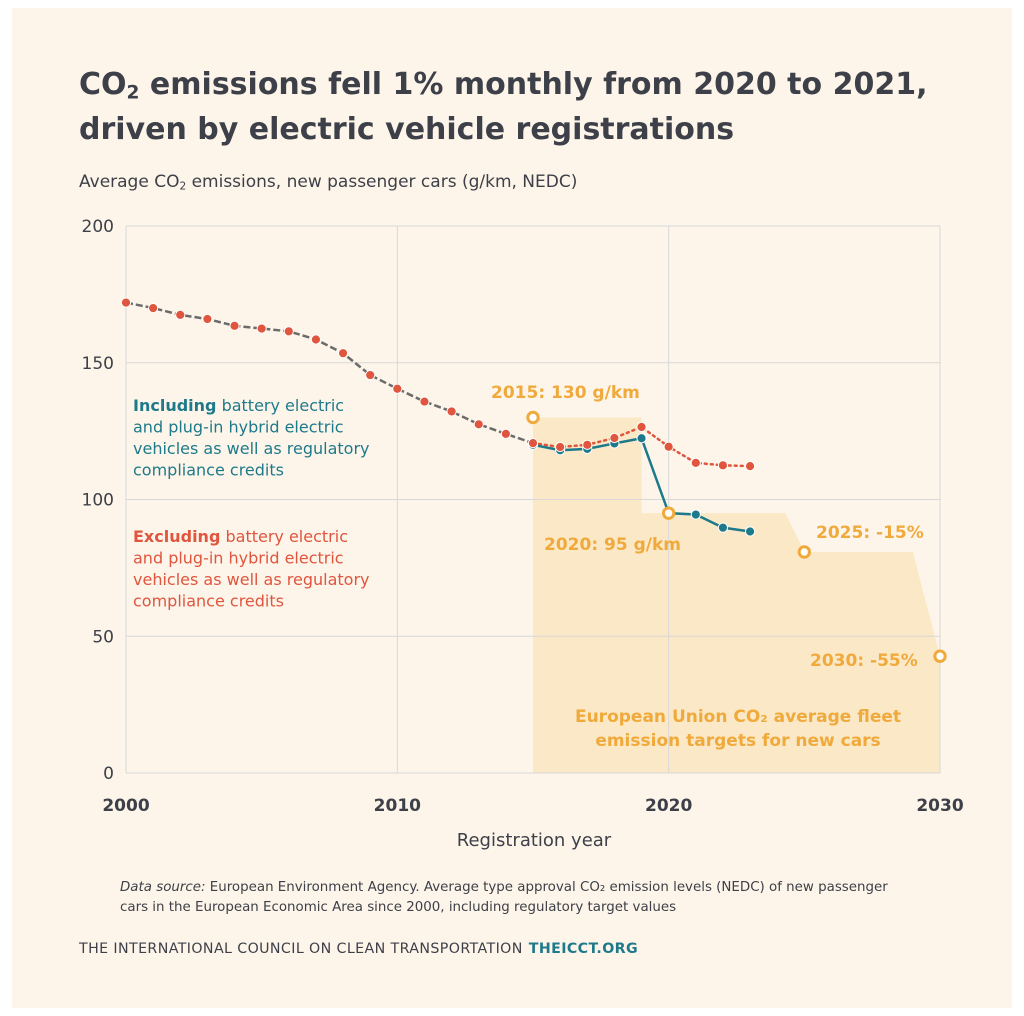  I want to click on x-tick-label: 2030, so click(939, 806).